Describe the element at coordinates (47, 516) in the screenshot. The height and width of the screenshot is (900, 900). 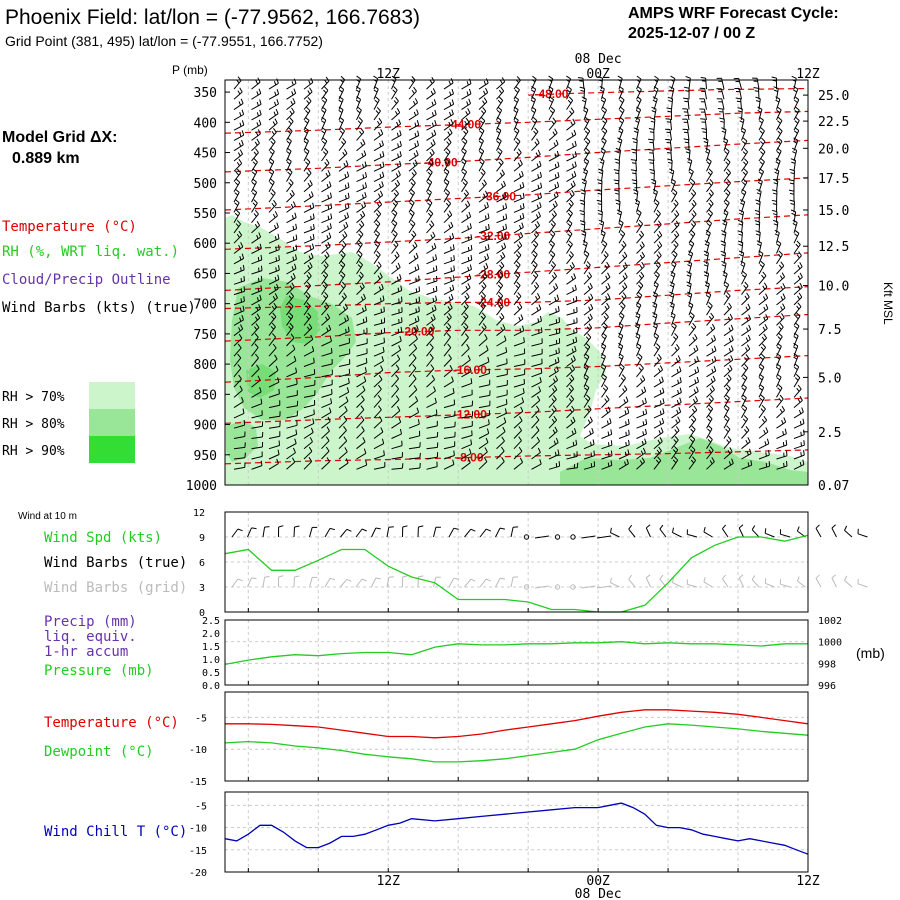
I see `wind-at-10m-label: Wind at 10 m` at that location.